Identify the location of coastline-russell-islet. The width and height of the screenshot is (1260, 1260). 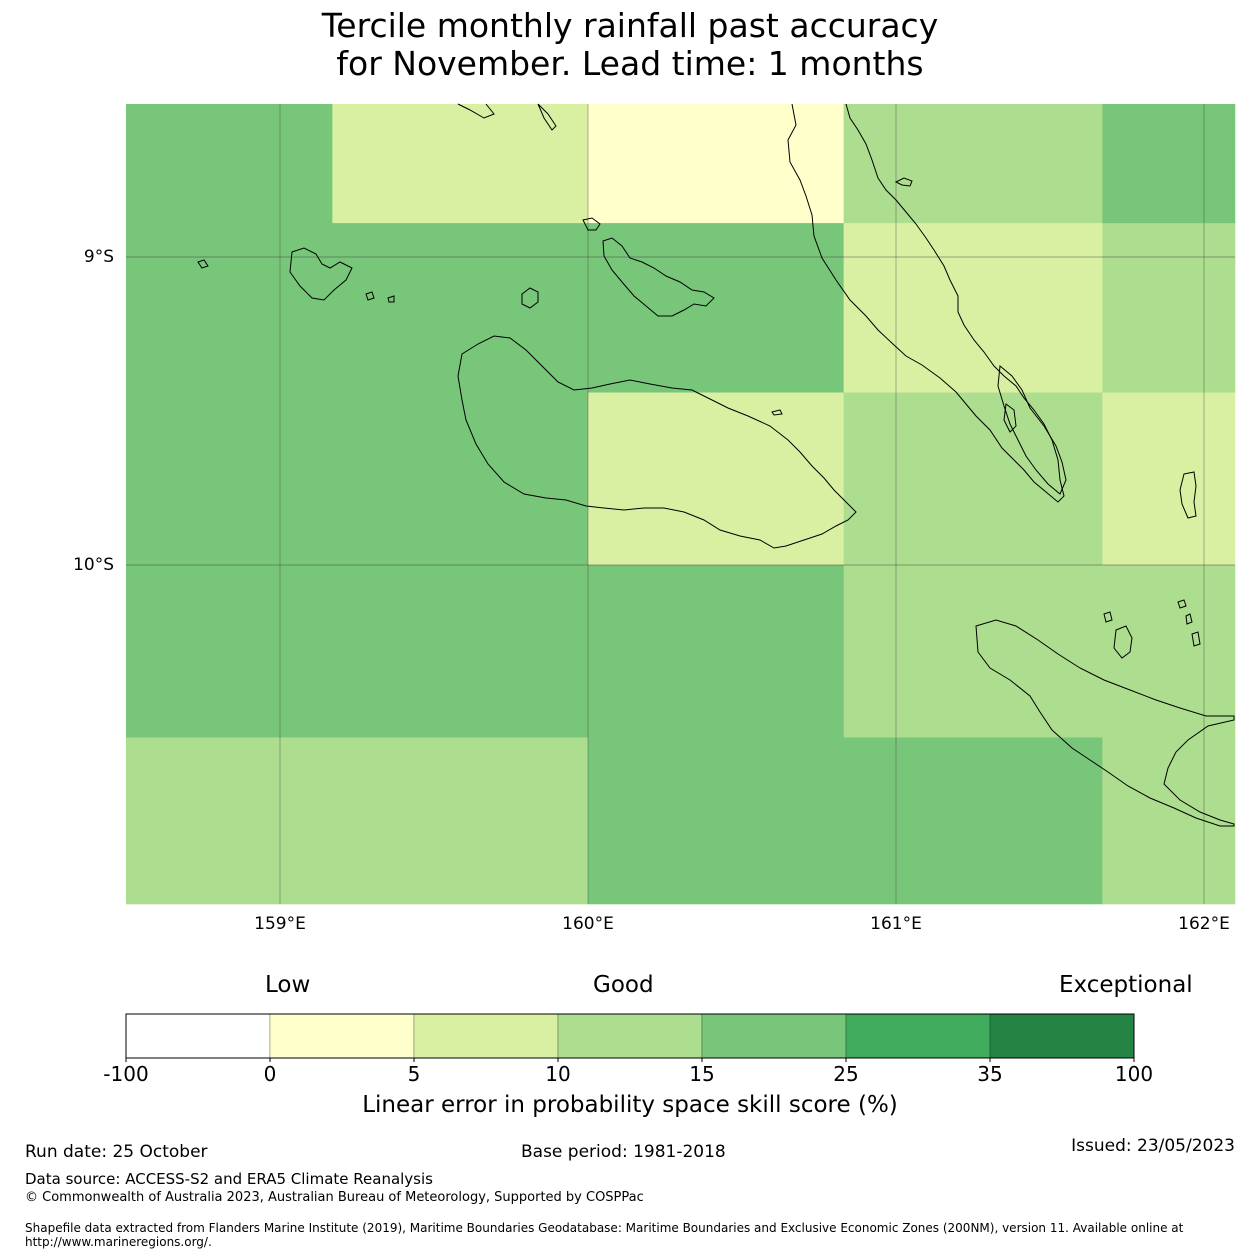
(203, 264).